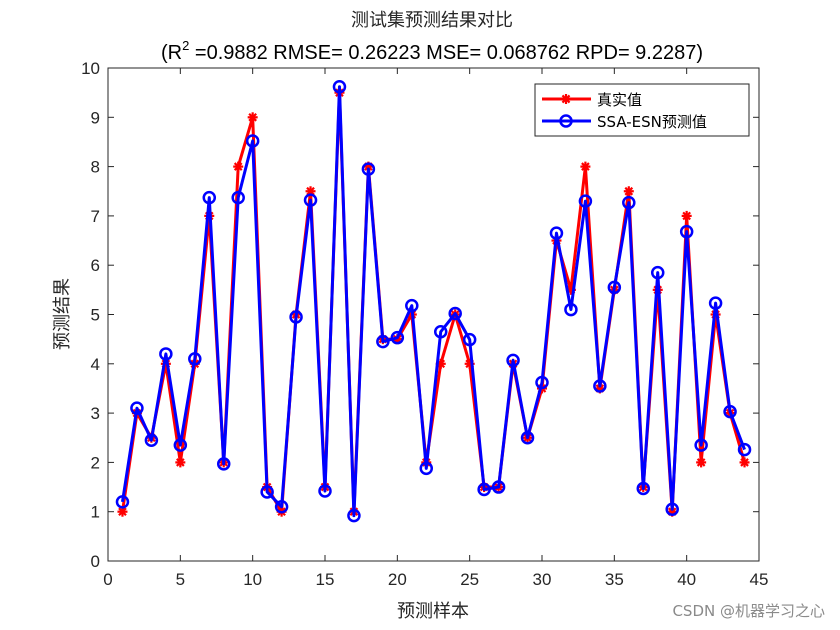 This screenshot has width=840, height=630. I want to click on x-tick-label: 5, so click(180, 579).